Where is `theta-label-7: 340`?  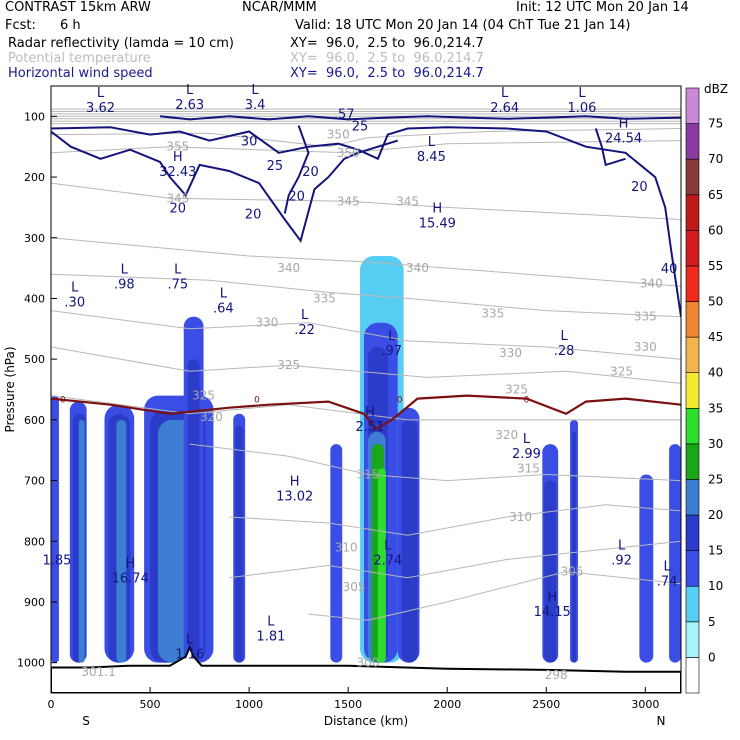 theta-label-7: 340 is located at coordinates (417, 268).